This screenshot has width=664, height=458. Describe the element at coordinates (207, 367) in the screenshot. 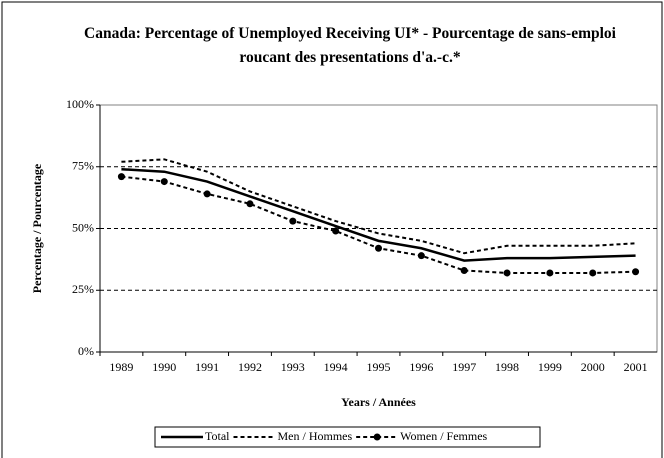

I see `x-tick-label: 1991` at that location.